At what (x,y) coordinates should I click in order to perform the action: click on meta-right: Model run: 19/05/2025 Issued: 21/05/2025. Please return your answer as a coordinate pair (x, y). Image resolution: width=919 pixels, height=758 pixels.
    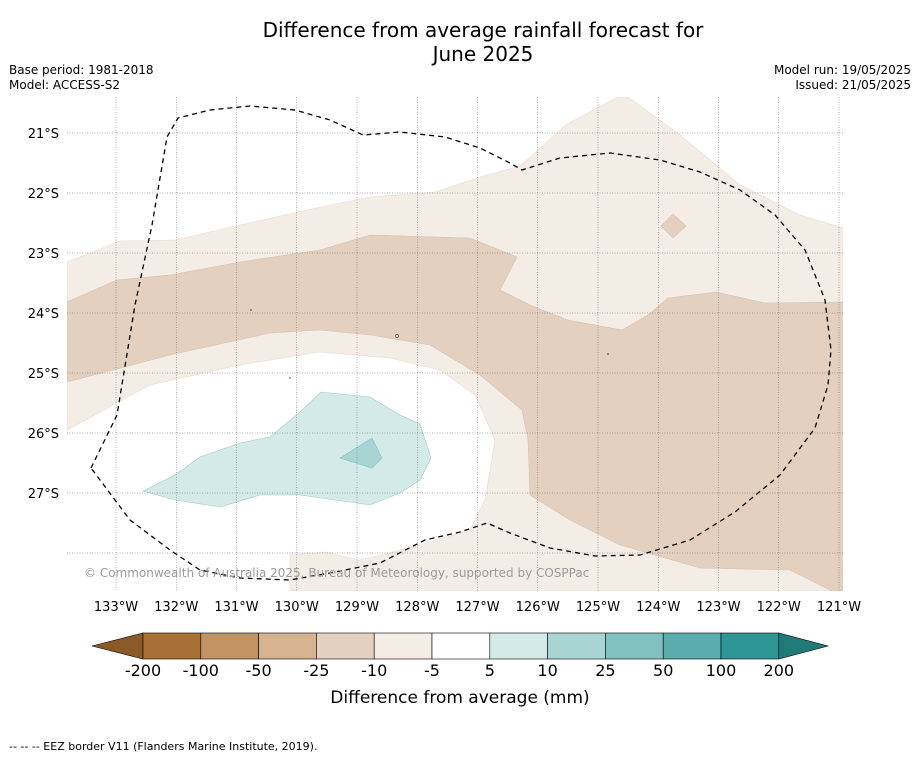
    Looking at the image, I should click on (842, 78).